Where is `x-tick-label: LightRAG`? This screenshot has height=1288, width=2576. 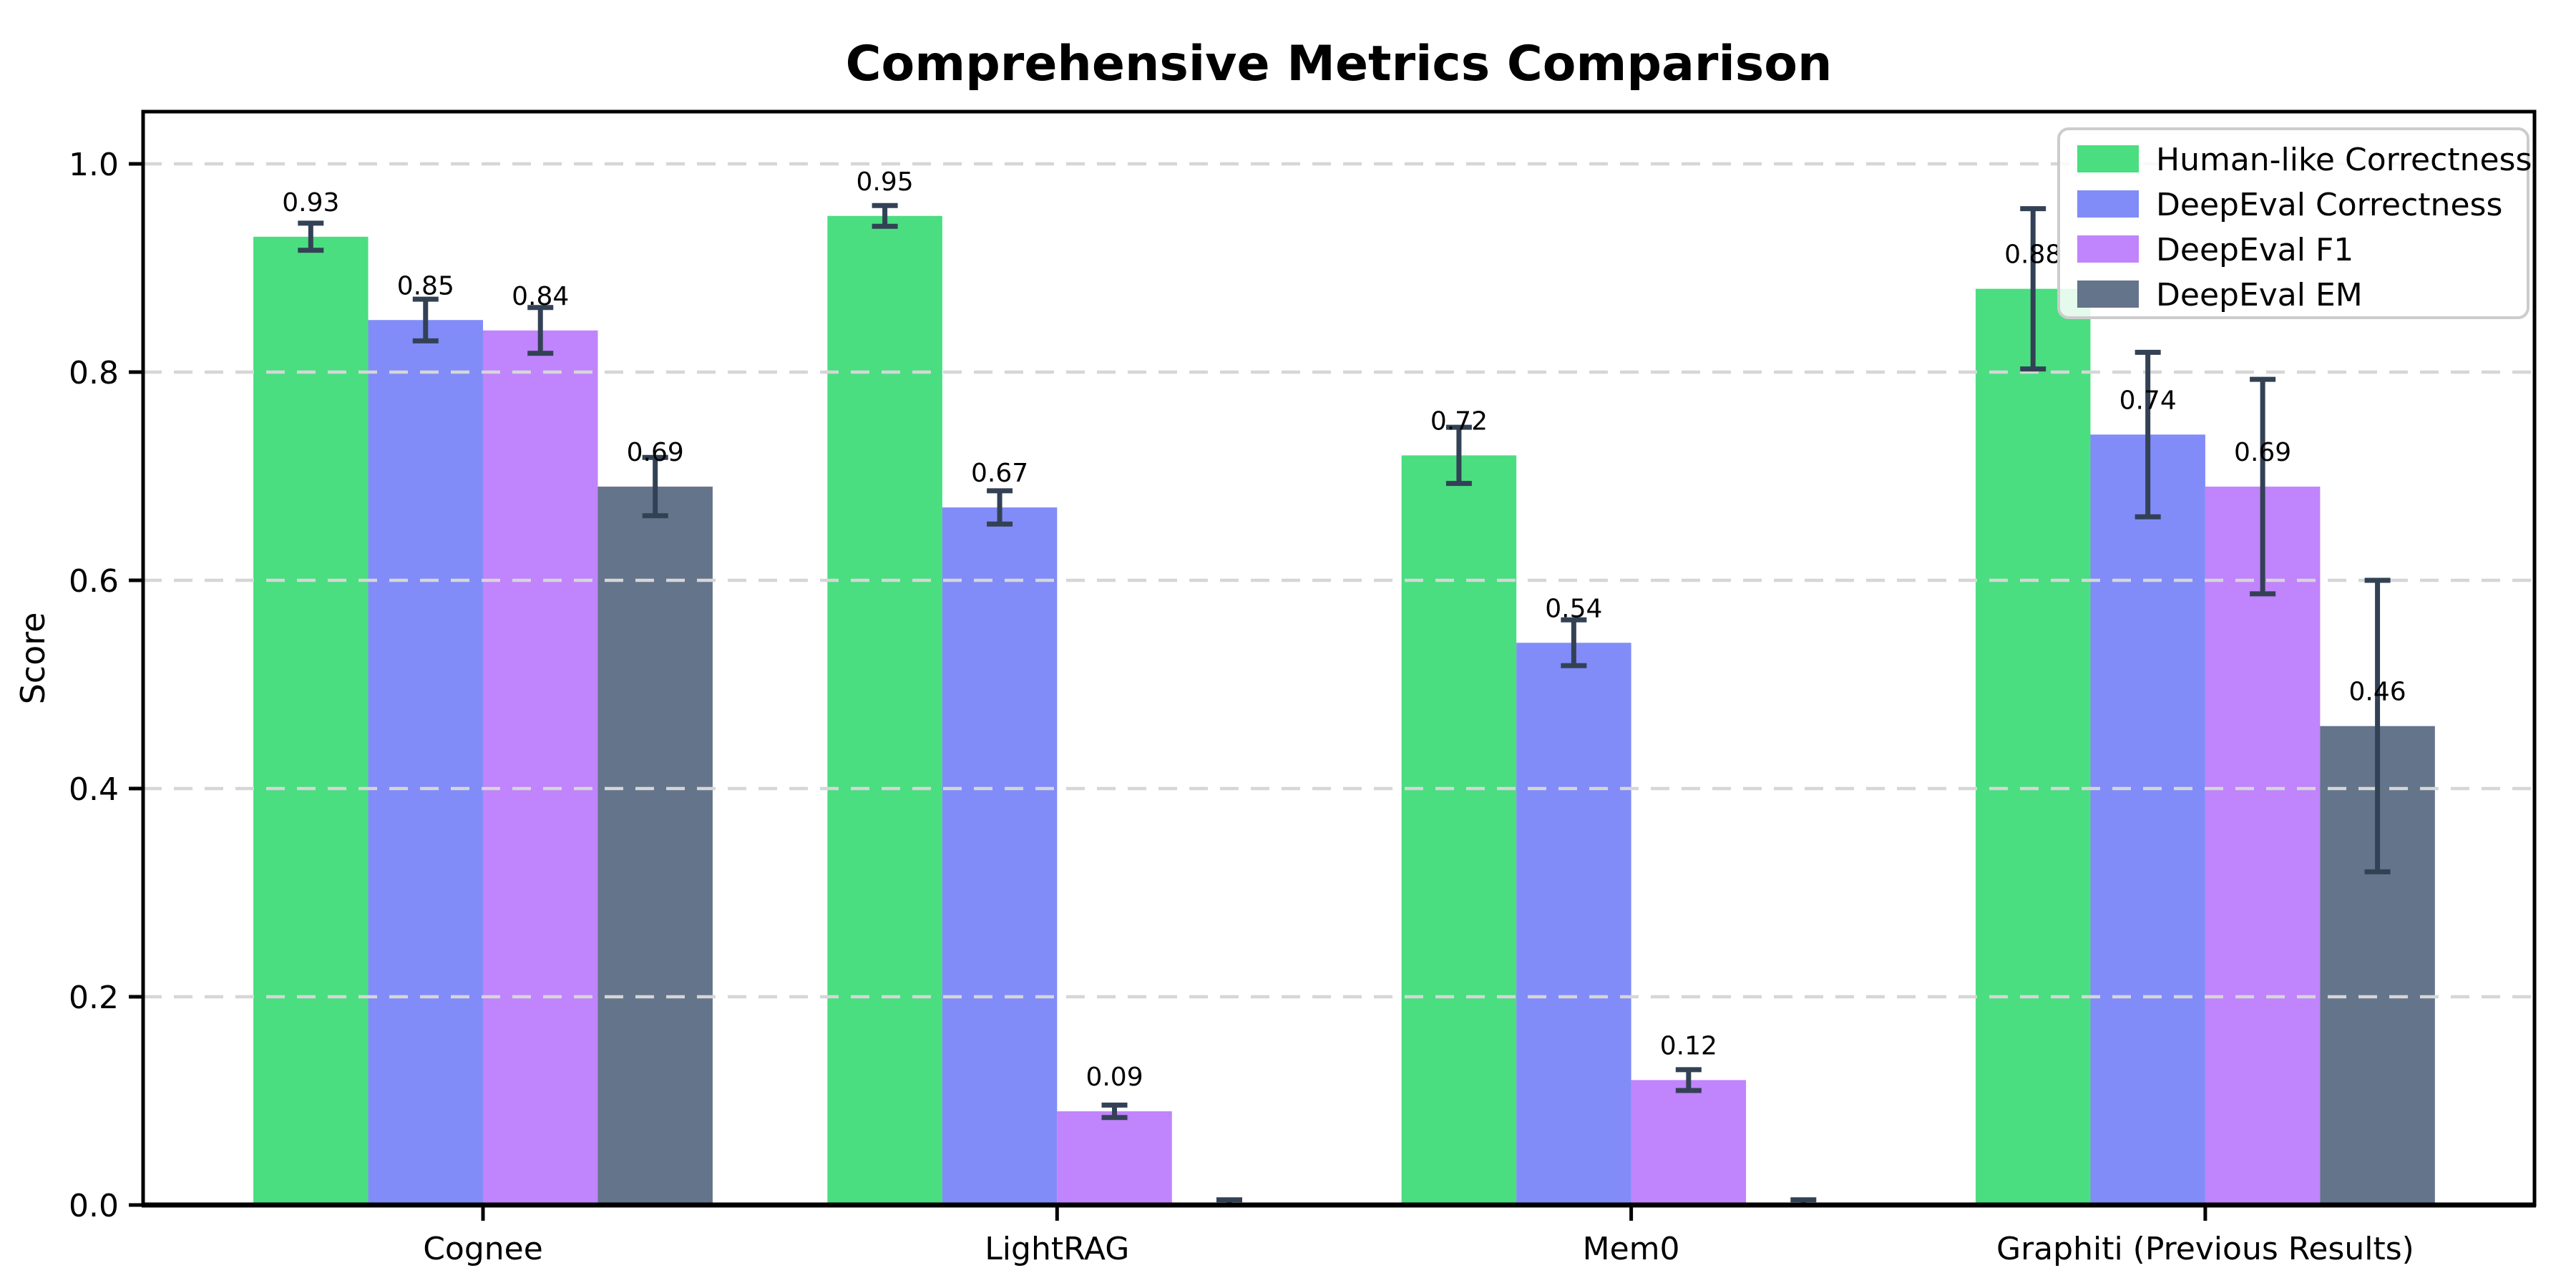
x-tick-label: LightRAG is located at coordinates (1057, 1249).